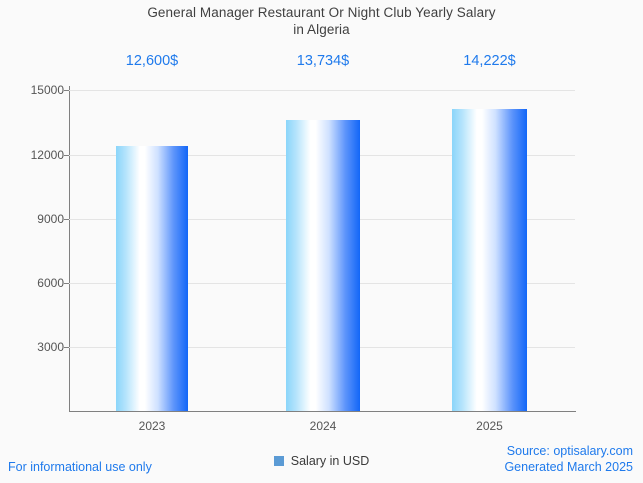  Describe the element at coordinates (321, 29) in the screenshot. I see `chart-title-line-2: in Algeria` at that location.